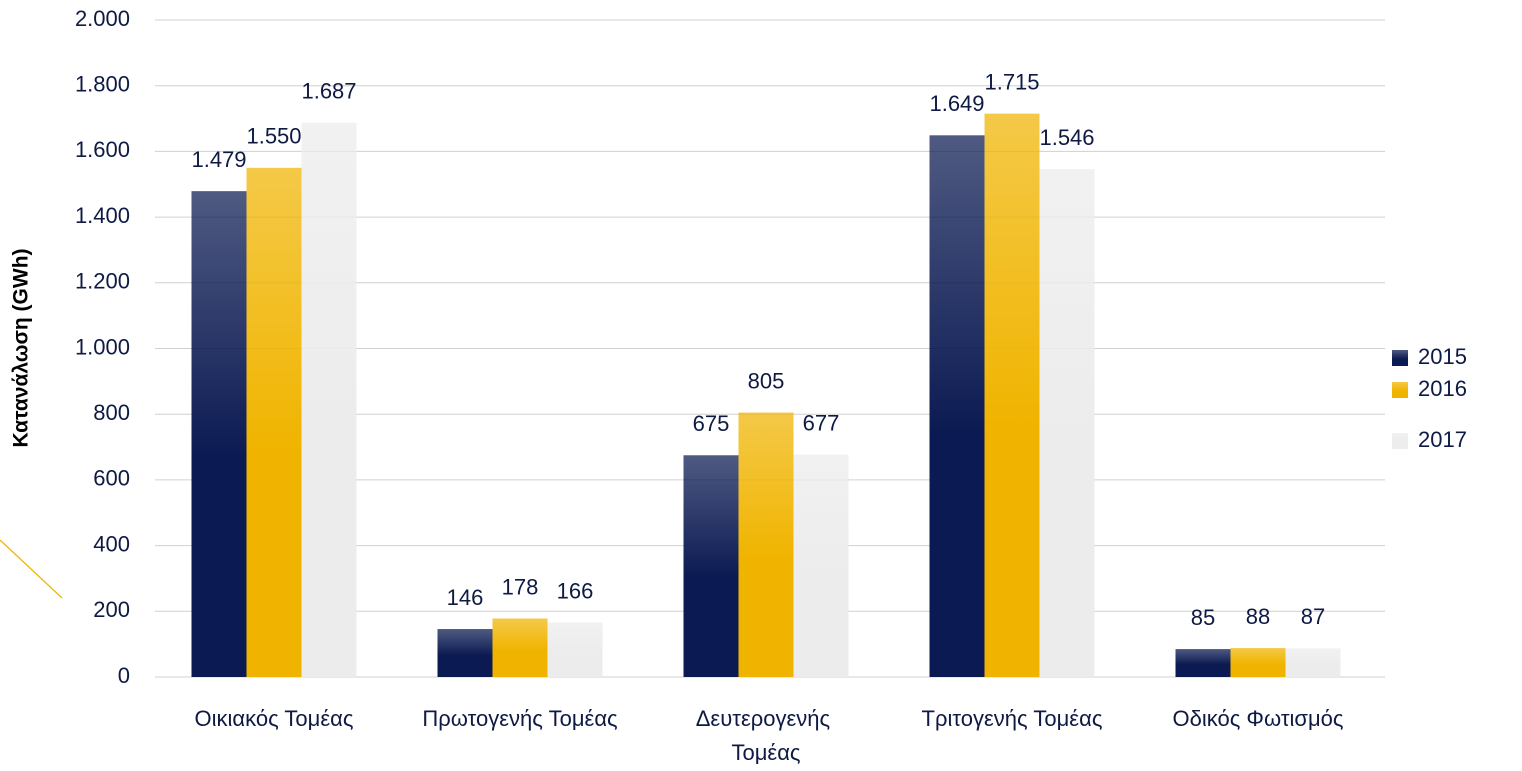 Image resolution: width=1522 pixels, height=771 pixels. Describe the element at coordinates (1442, 439) in the screenshot. I see `legend-label: 2017` at that location.